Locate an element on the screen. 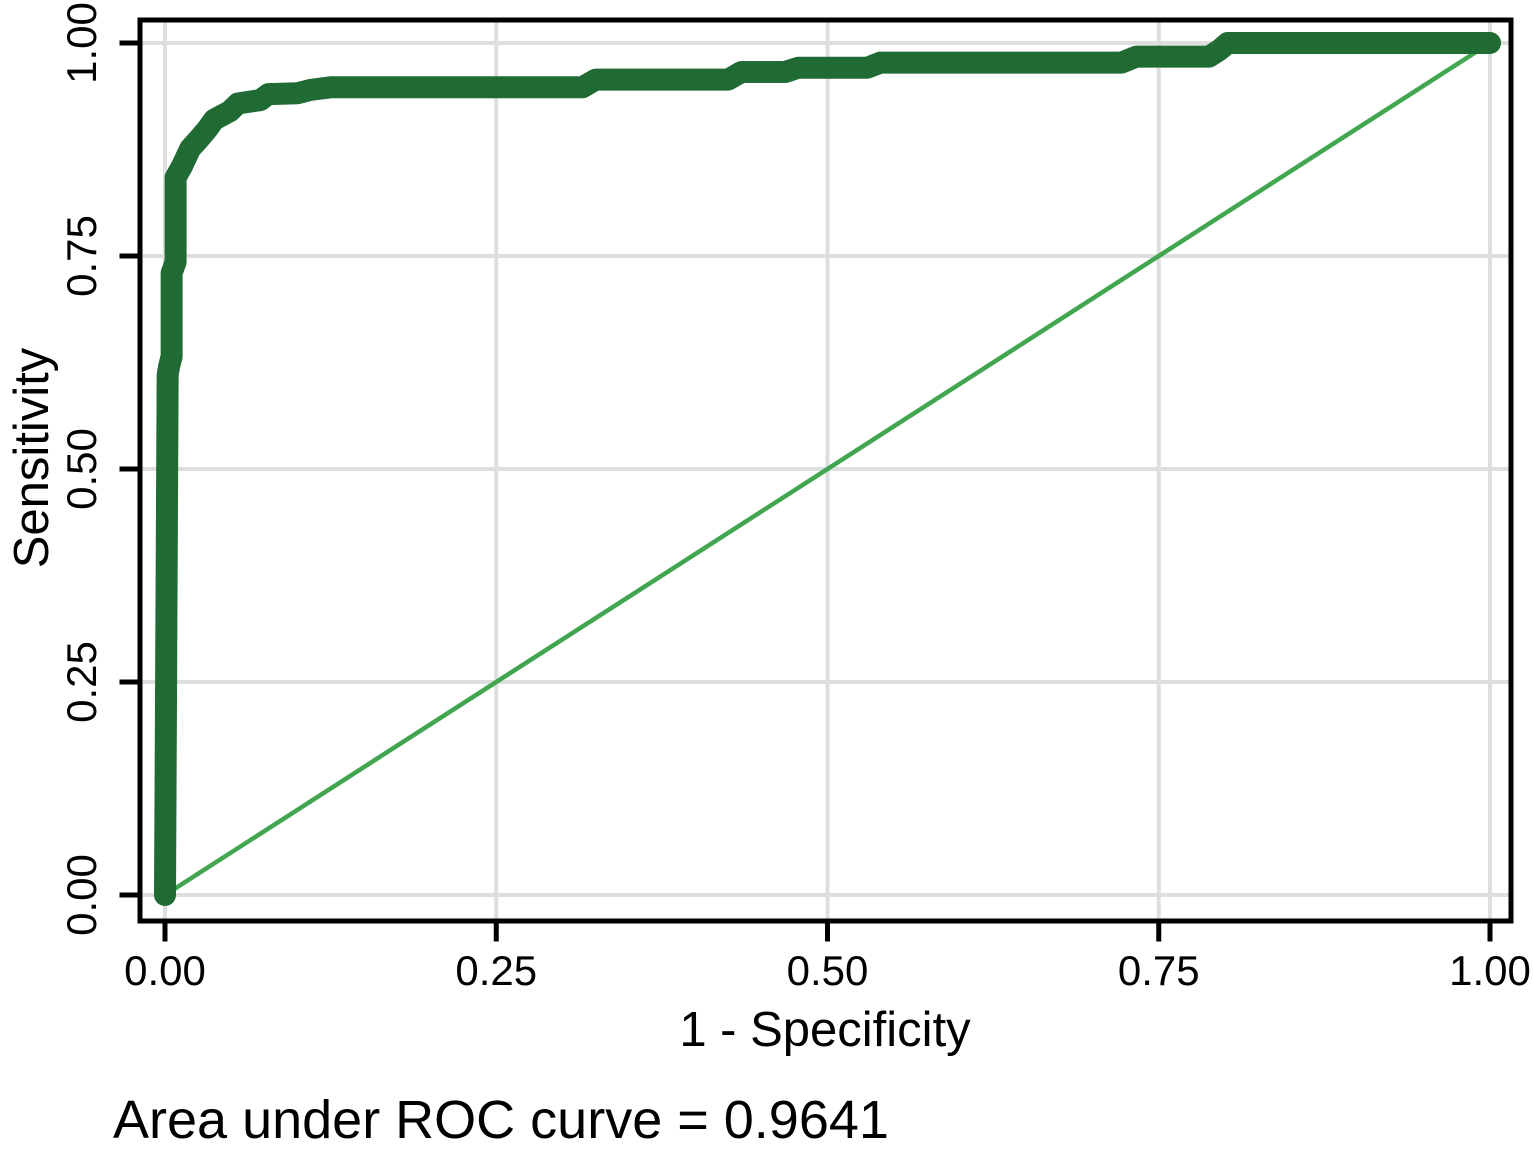 This screenshot has width=1533, height=1158. x-axis-title: 1 - Specificity is located at coordinates (825, 1030).